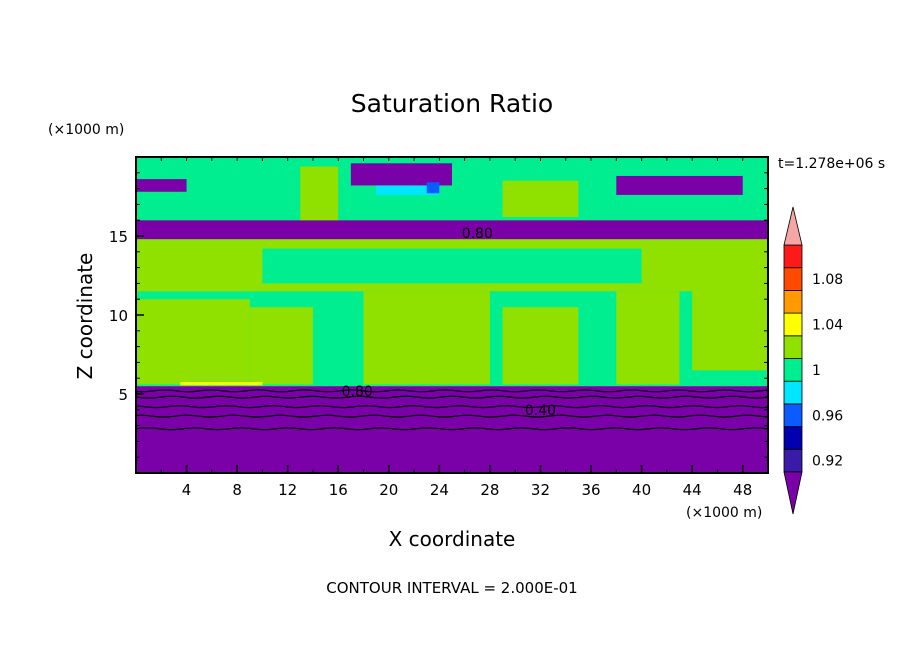  I want to click on x-tick-label-4: 20, so click(388, 490).